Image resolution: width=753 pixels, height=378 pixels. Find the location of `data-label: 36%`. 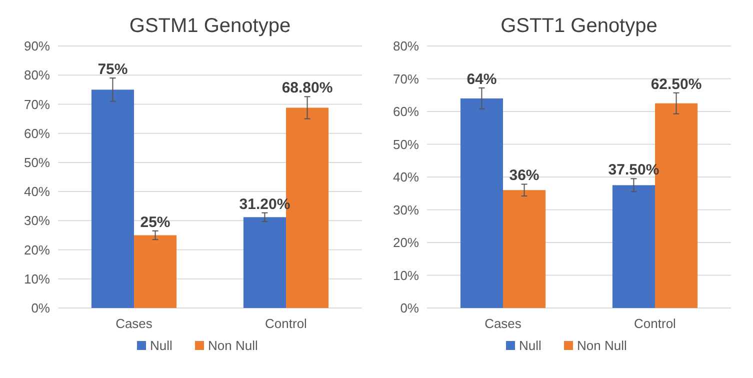

data-label: 36% is located at coordinates (524, 175).